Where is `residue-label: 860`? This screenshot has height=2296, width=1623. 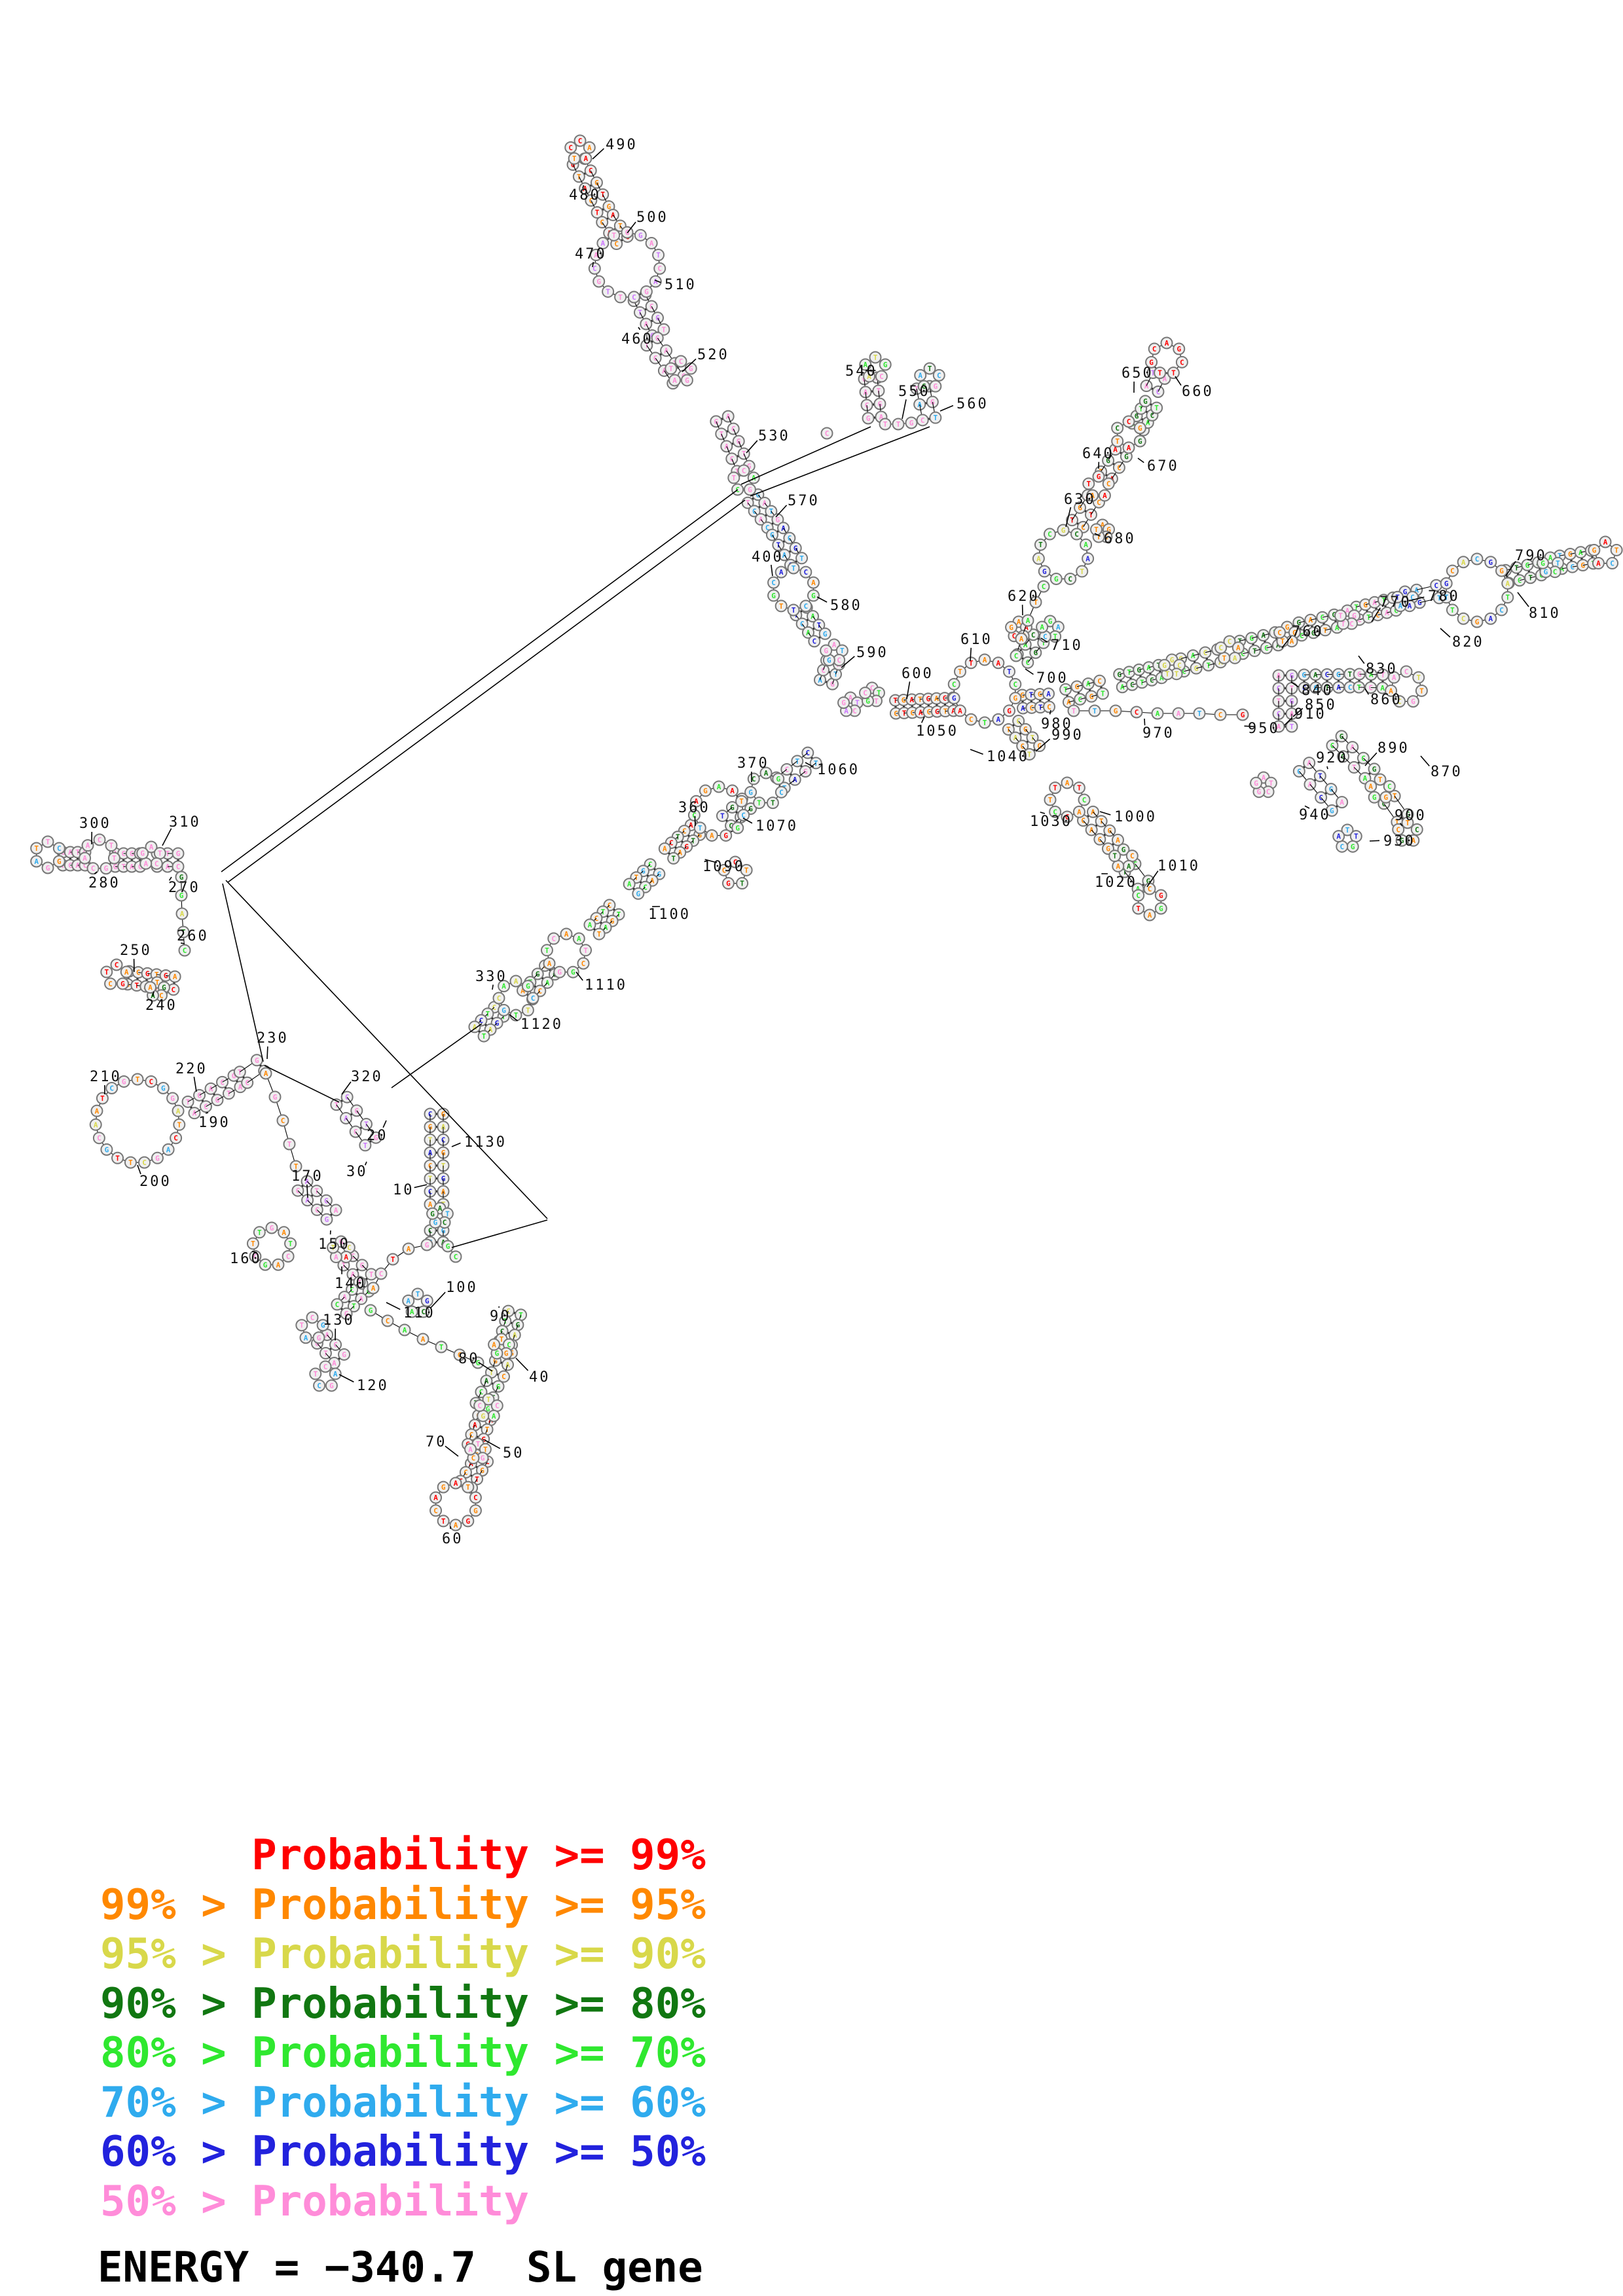
residue-label: 860 is located at coordinates (1383, 698).